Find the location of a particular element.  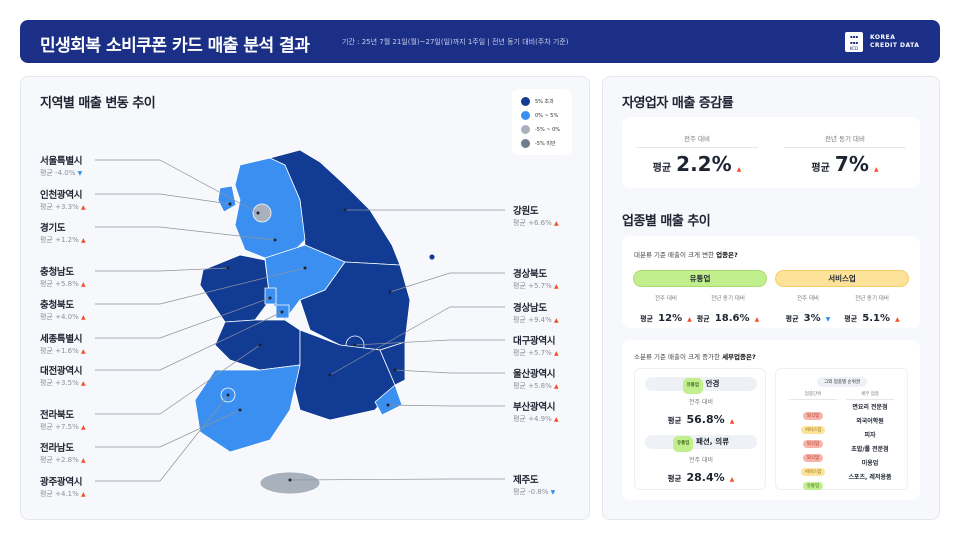

region-ulsan is located at coordinates (392, 363).